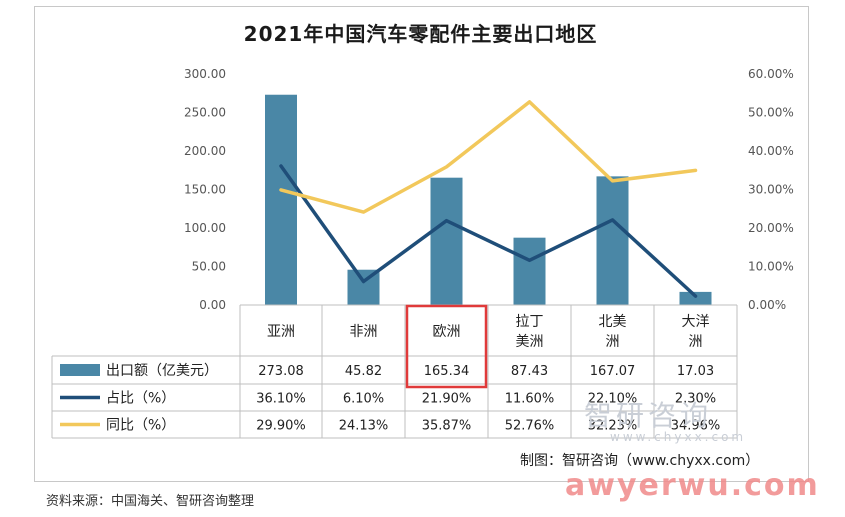  I want to click on data-label: 165.34, so click(447, 371).